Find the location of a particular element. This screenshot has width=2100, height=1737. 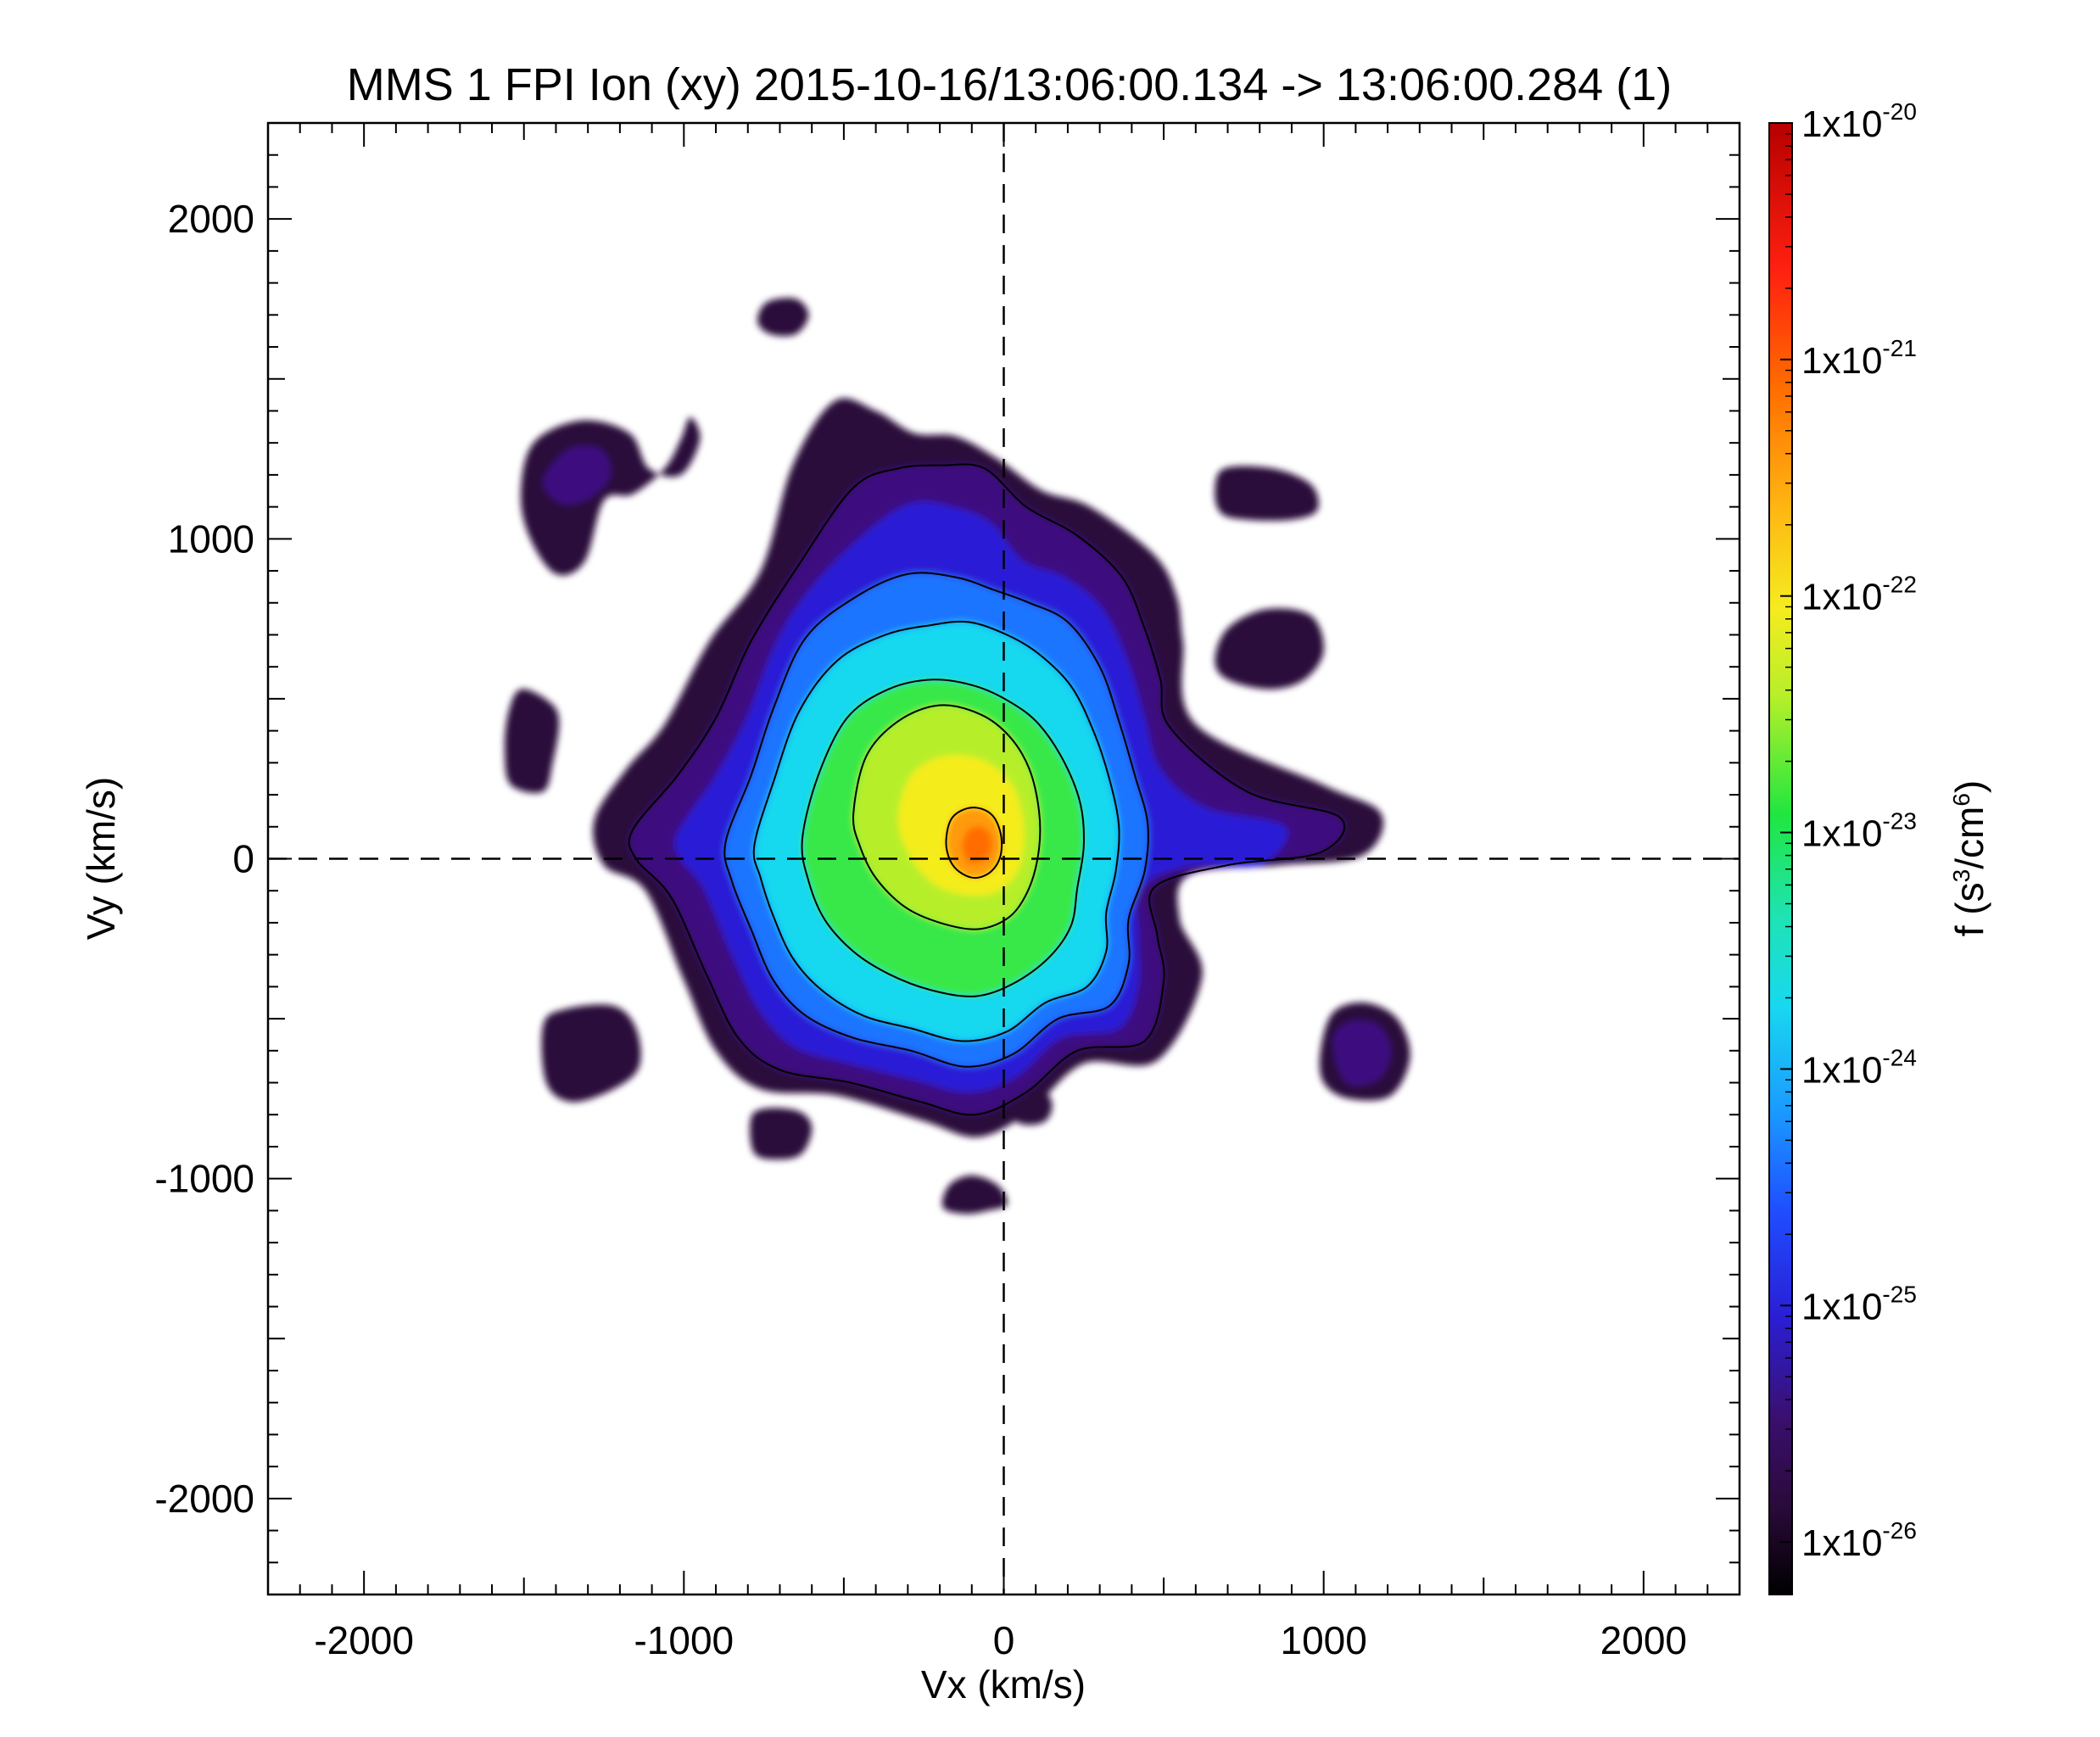

colorbar-label-main: f (s is located at coordinates (1969, 909).